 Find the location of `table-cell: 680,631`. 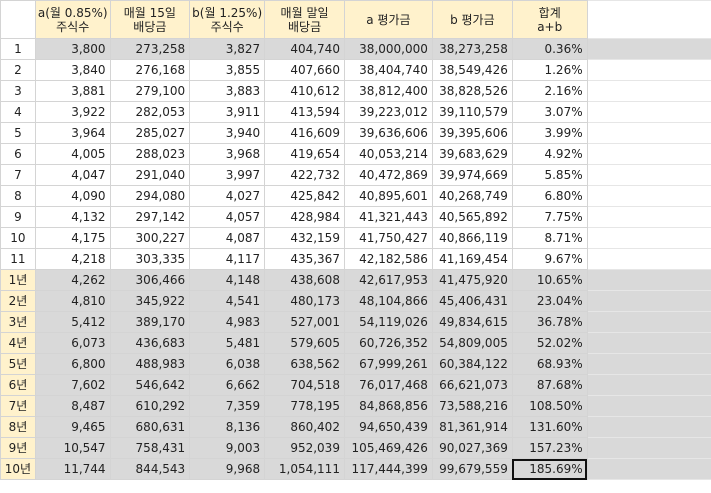

table-cell: 680,631 is located at coordinates (150, 427).